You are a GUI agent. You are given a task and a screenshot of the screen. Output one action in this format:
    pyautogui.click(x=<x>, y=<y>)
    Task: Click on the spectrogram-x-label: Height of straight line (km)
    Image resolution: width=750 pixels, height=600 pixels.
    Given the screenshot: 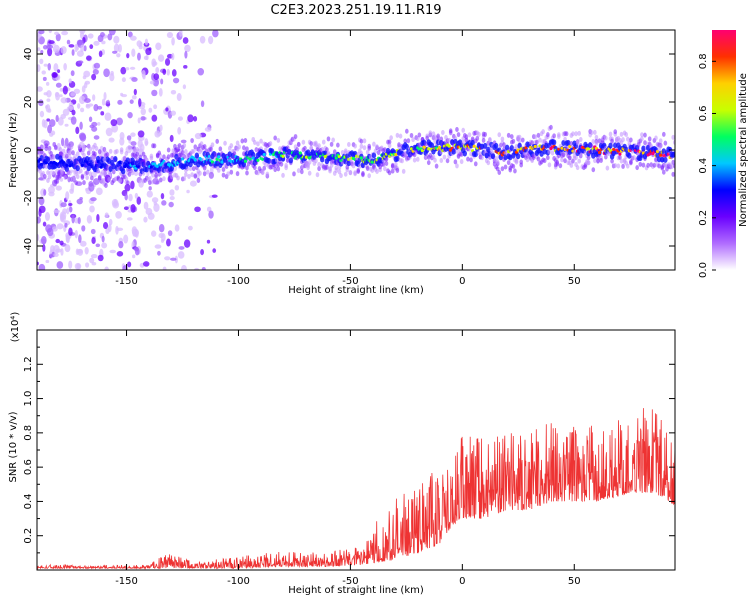 What is the action you would take?
    pyautogui.click(x=356, y=290)
    